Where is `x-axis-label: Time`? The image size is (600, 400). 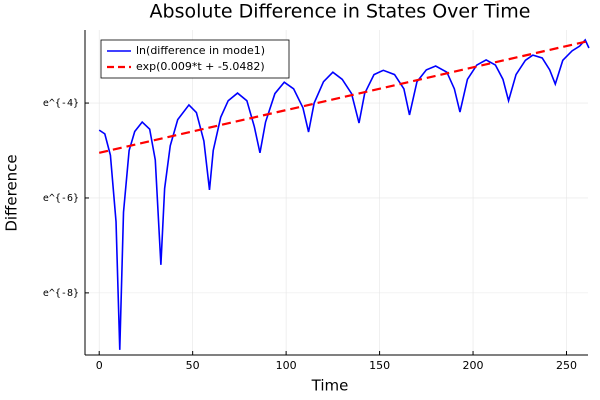
x-axis-label: Time is located at coordinates (330, 386).